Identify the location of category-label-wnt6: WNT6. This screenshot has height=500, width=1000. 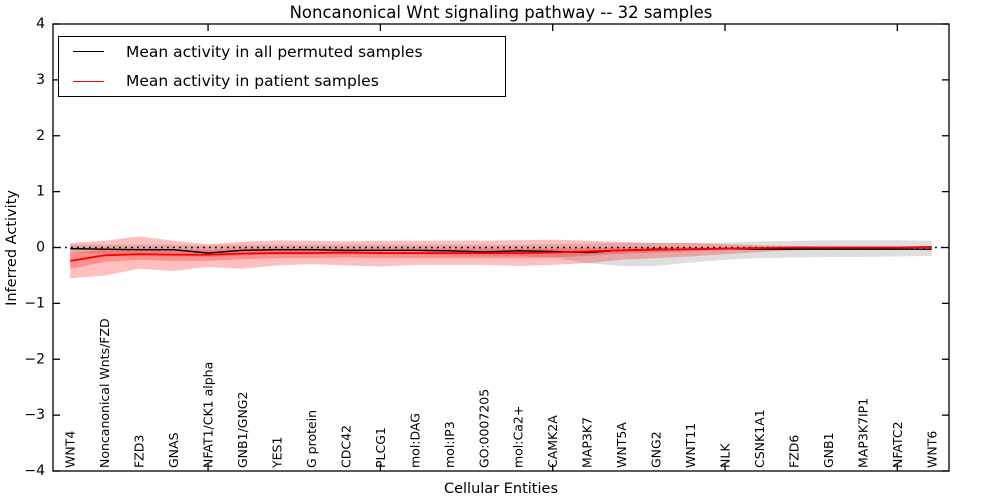
(931, 449).